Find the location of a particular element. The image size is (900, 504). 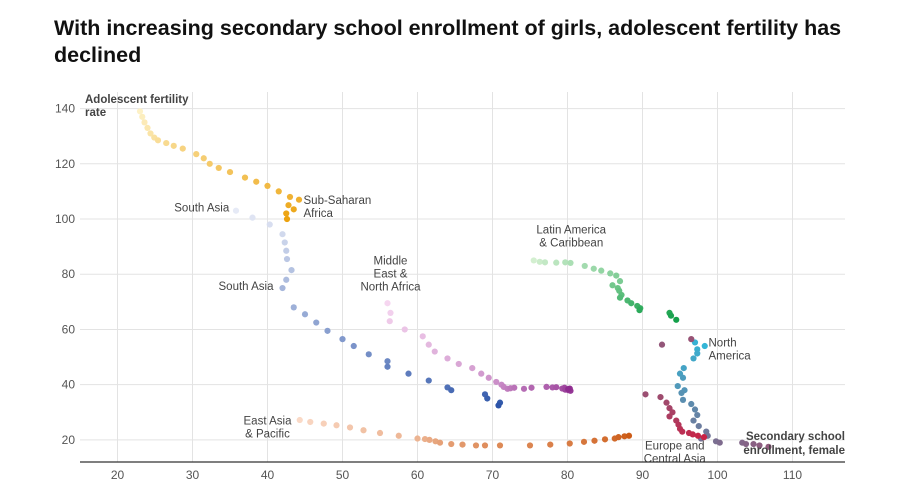

region-label-line: North Africa is located at coordinates (390, 288).